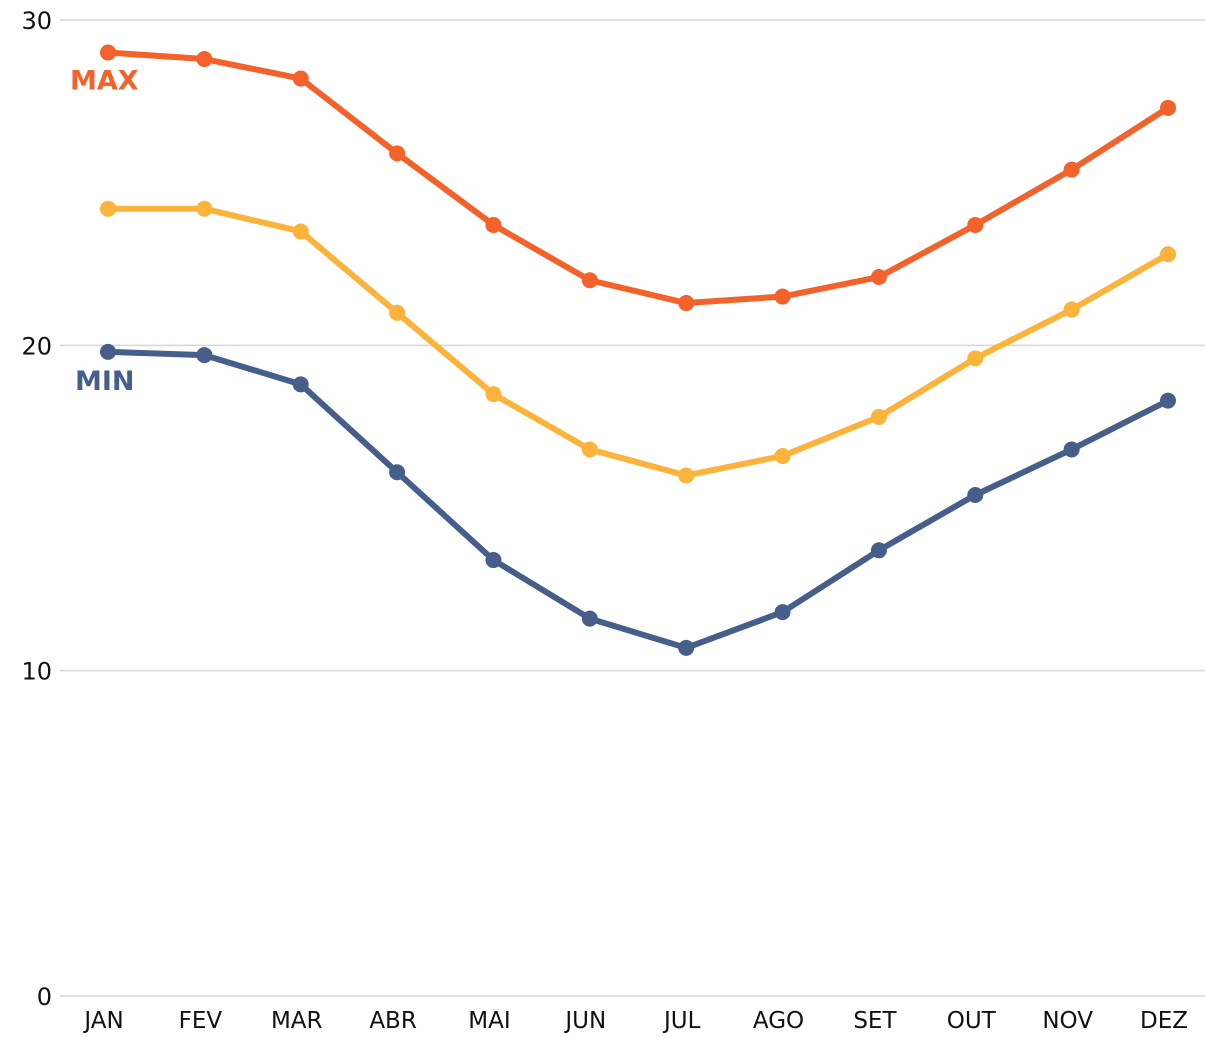  What do you see at coordinates (201, 1021) in the screenshot?
I see `x-tick-label: FEV` at bounding box center [201, 1021].